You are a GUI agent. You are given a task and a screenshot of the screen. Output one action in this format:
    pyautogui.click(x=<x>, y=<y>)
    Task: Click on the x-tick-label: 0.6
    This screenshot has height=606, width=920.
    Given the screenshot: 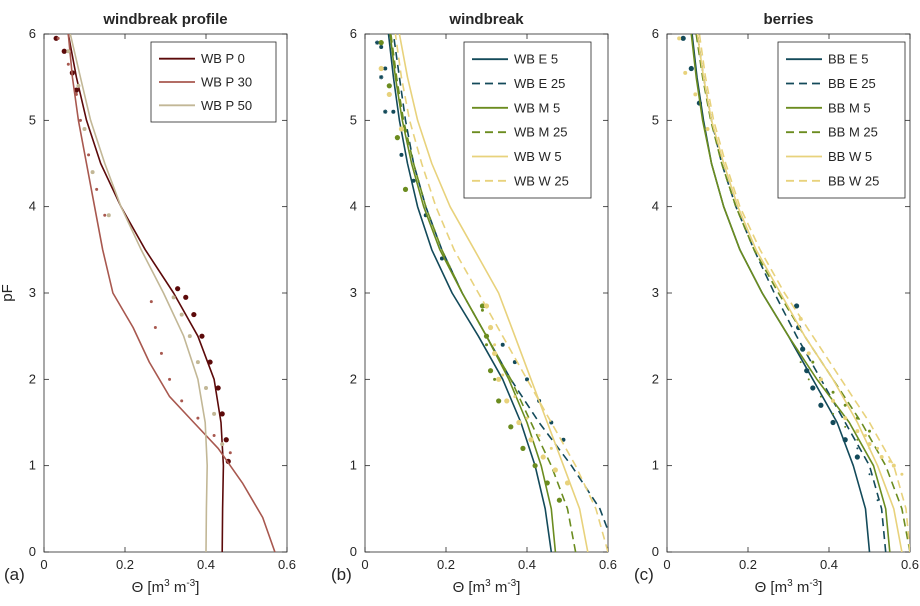 What is the action you would take?
    pyautogui.click(x=910, y=564)
    